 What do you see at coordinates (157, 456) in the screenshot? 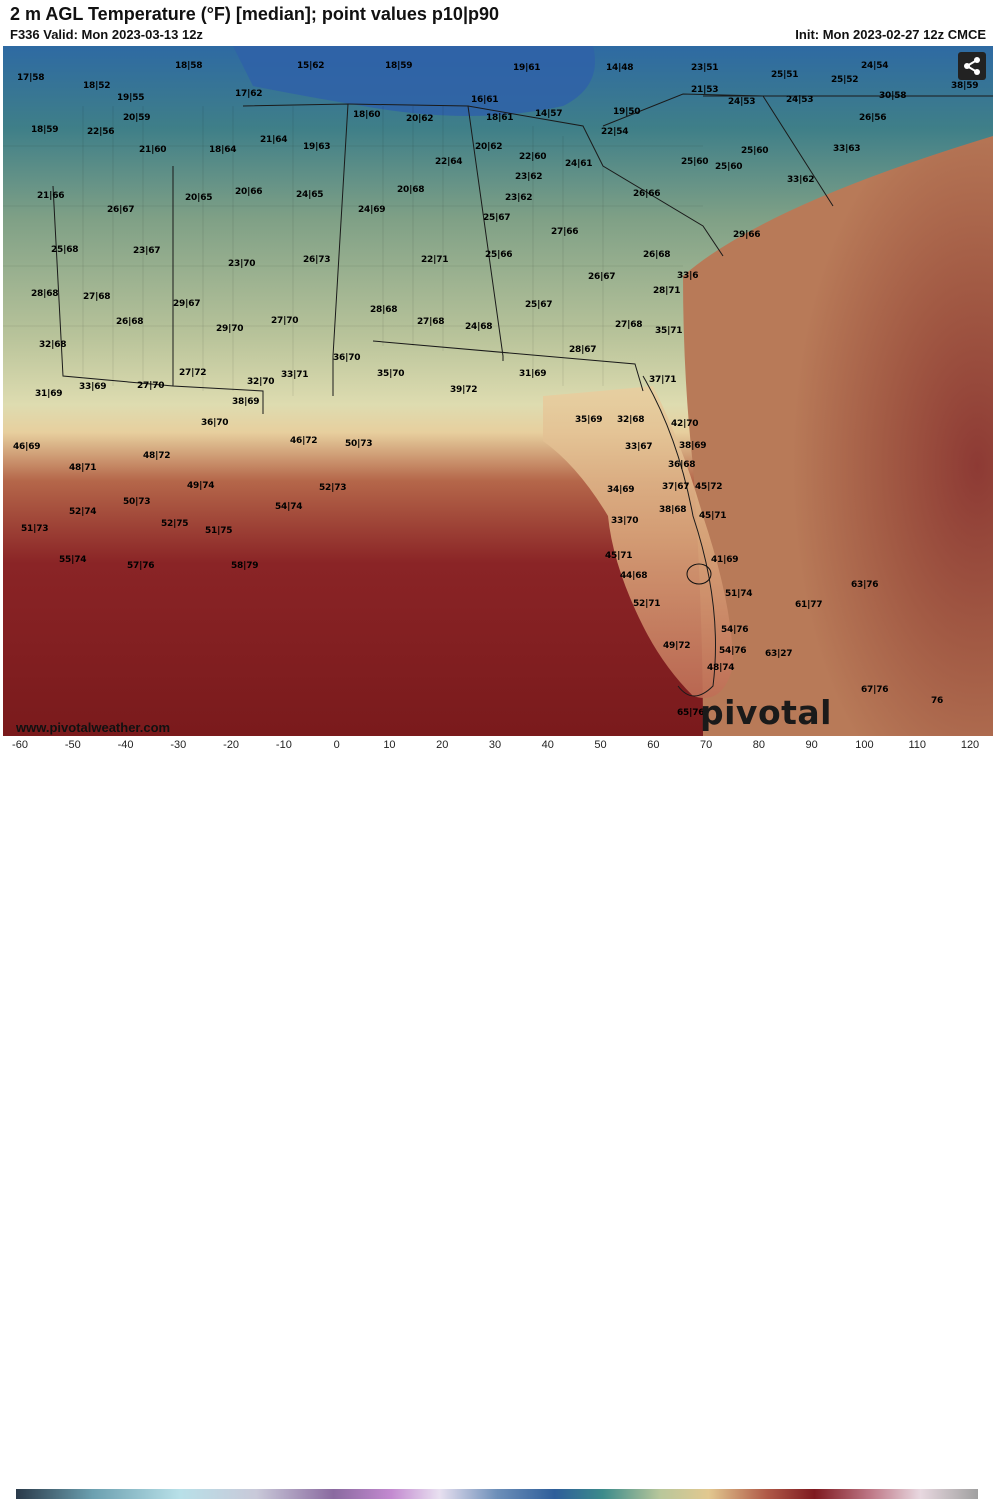
I see `point-value: 48|72` at bounding box center [157, 456].